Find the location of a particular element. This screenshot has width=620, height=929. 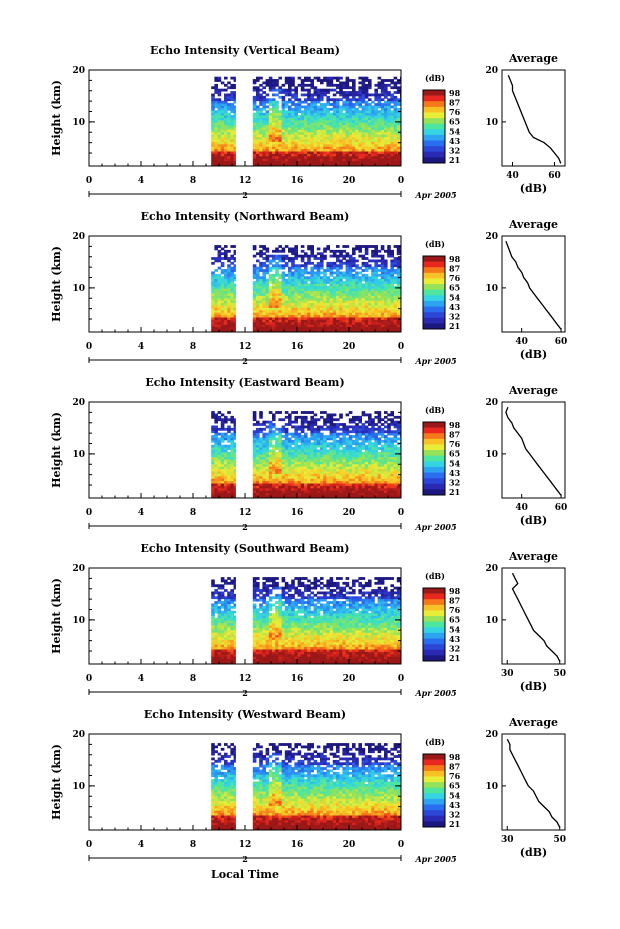

x-tick-label: 0 is located at coordinates (89, 347).